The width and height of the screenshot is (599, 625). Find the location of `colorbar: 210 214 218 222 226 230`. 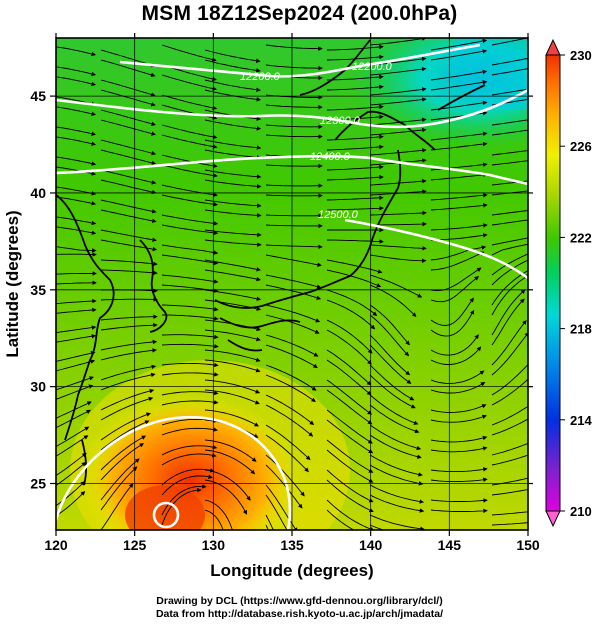

colorbar: 210 214 218 222 226 230 is located at coordinates (568, 283).